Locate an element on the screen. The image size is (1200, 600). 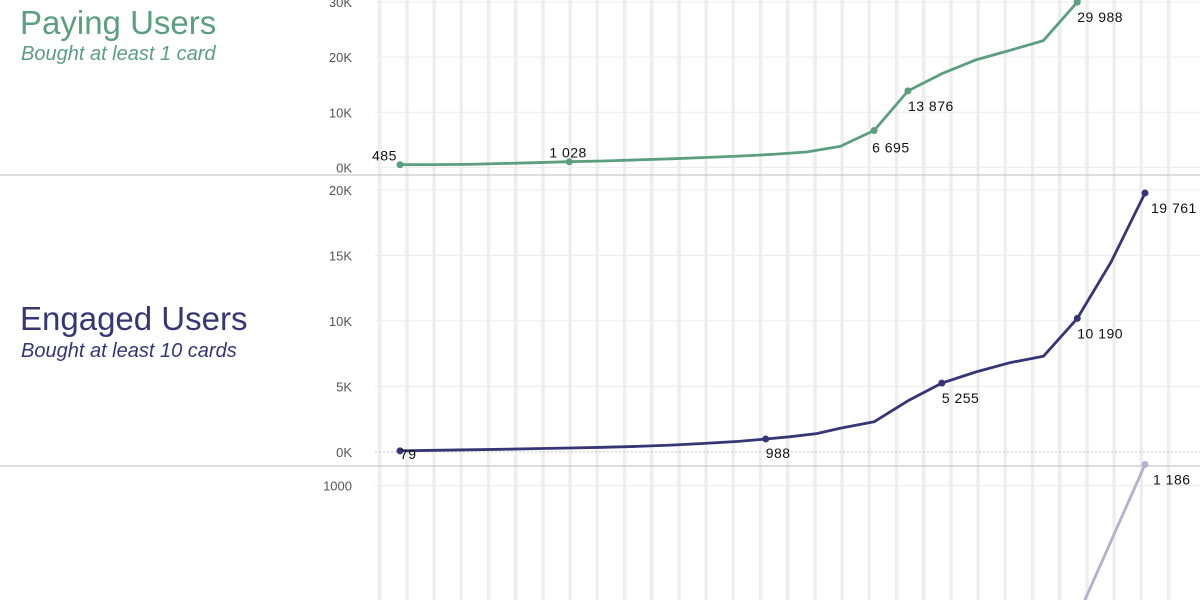
data-label: 988 is located at coordinates (778, 453).